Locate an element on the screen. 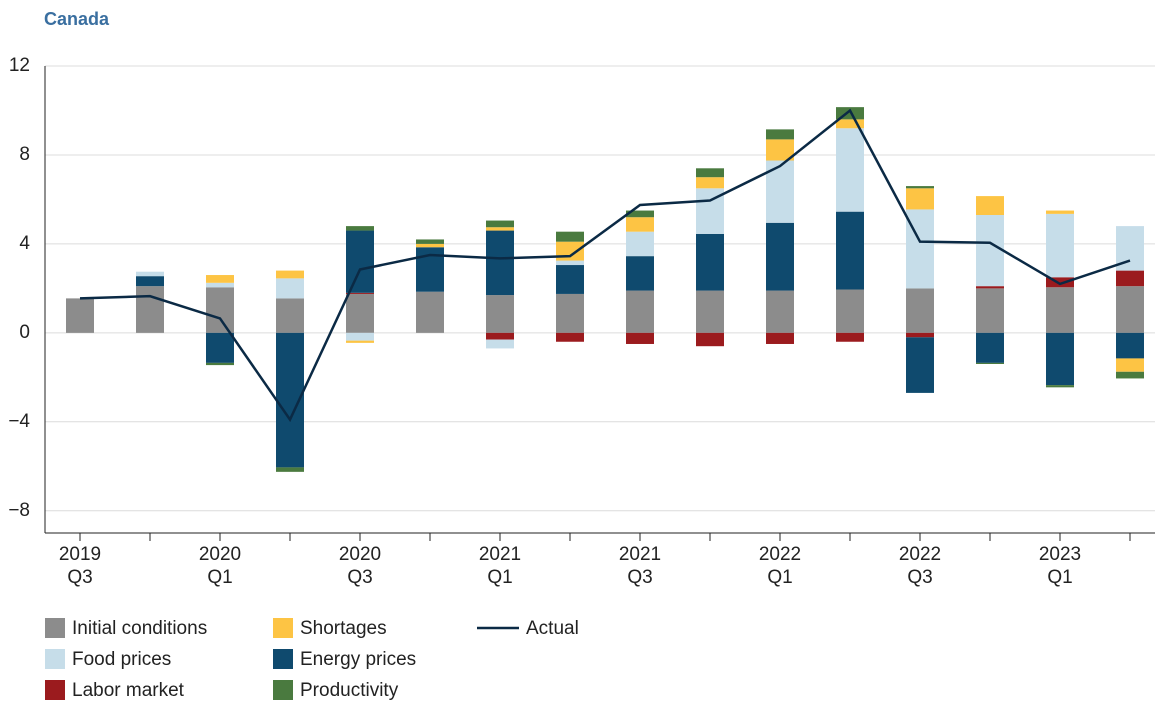  x-tick-label: 2021 Q3 is located at coordinates (640, 566).